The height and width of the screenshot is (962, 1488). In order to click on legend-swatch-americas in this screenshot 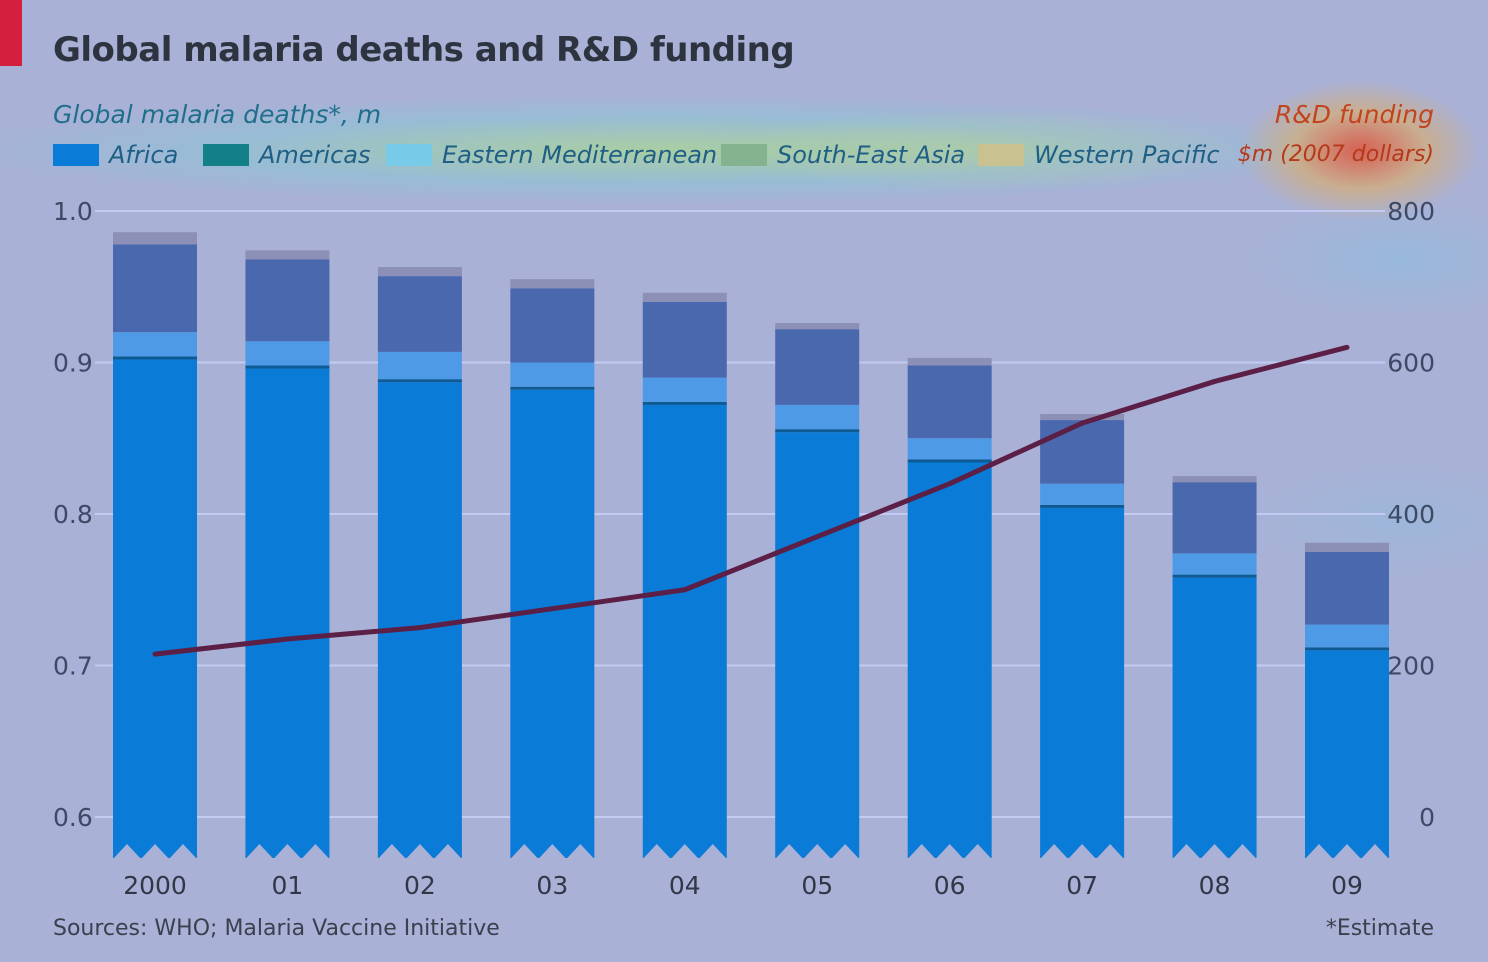, I will do `click(226, 155)`.